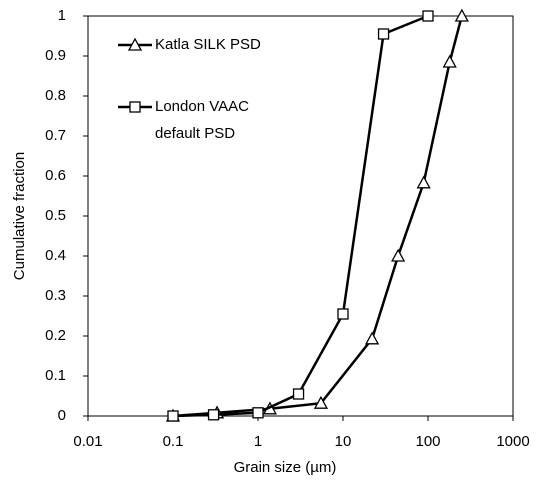 This screenshot has width=536, height=485. I want to click on y-tick-label: 0.5, so click(55, 215).